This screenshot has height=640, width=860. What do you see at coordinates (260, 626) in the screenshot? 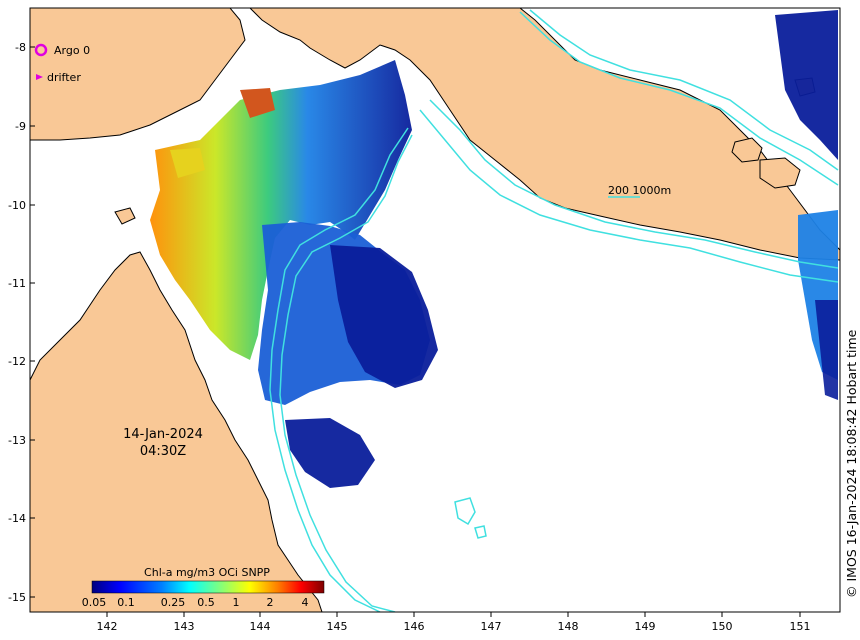
I see `x-tick-label: 144` at bounding box center [260, 626].